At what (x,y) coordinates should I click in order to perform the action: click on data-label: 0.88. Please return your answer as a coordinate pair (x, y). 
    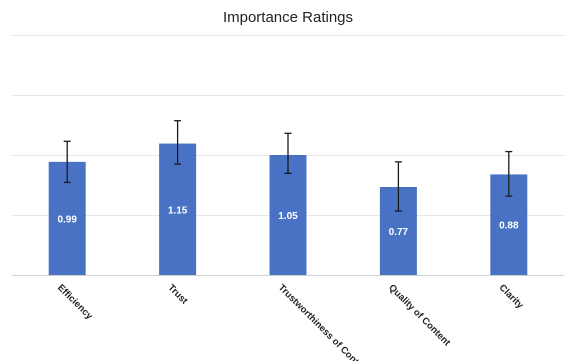
    Looking at the image, I should click on (509, 226).